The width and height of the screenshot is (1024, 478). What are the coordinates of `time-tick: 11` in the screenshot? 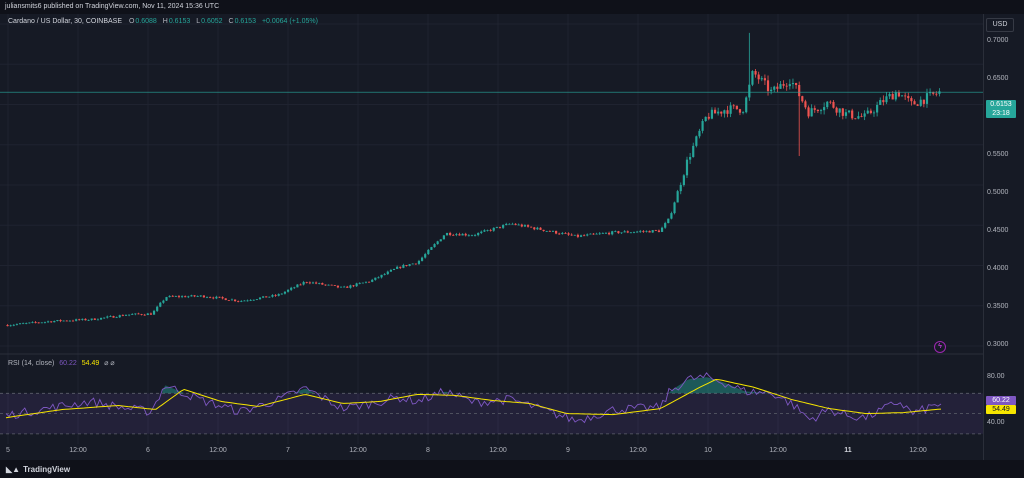 It's located at (848, 450).